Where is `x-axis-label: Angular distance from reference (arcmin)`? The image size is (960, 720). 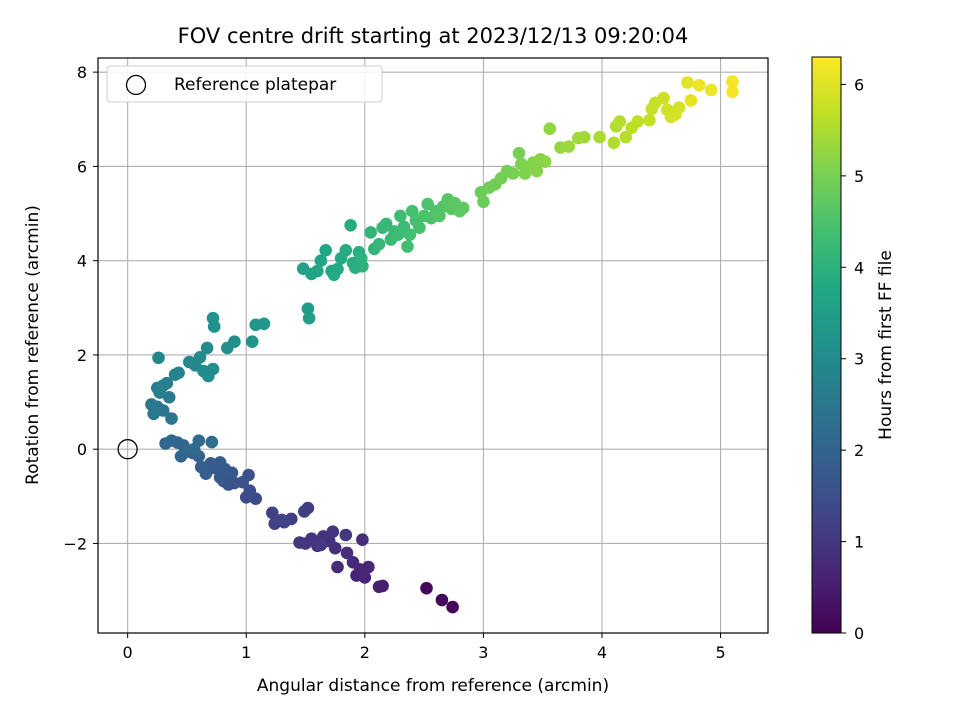 x-axis-label: Angular distance from reference (arcmin) is located at coordinates (433, 686).